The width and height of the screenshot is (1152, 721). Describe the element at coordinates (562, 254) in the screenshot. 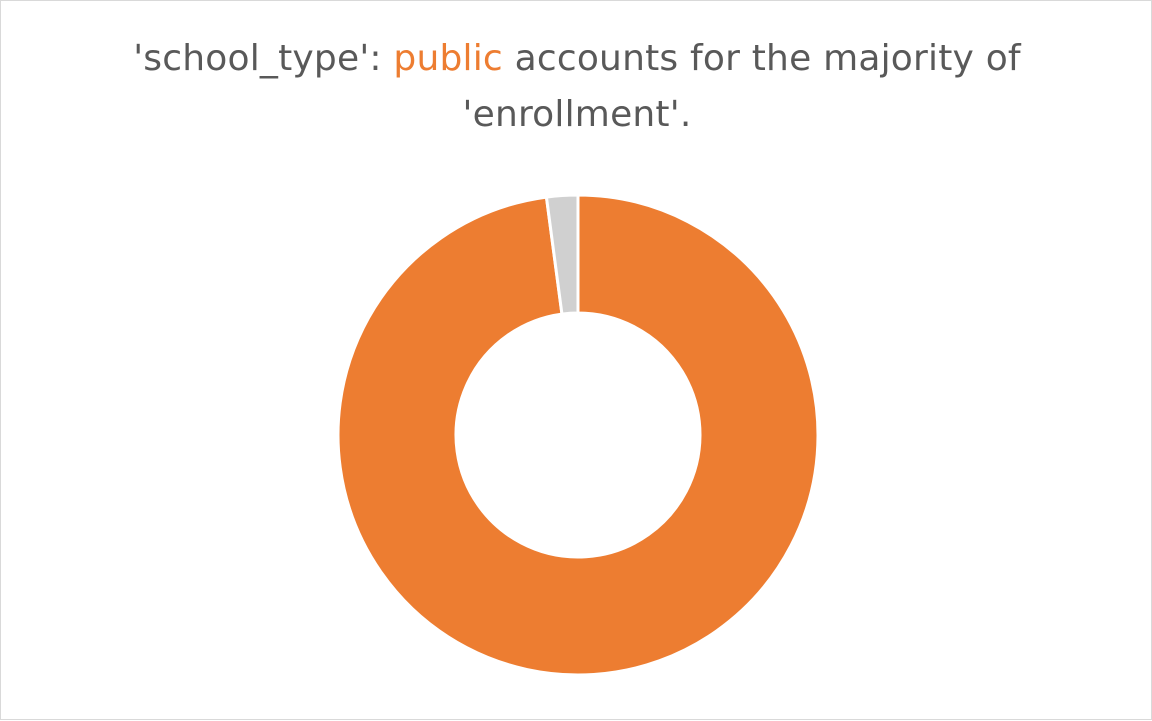

I see `donut-slice-other` at that location.